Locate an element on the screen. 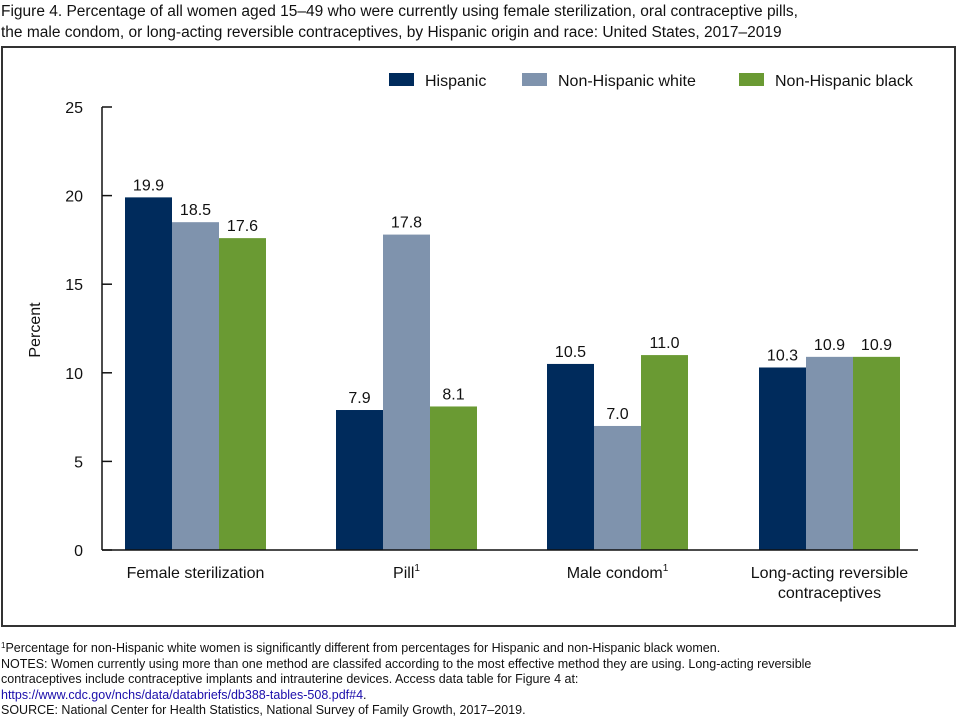 This screenshot has height=720, width=960. y-tick-label: 15 is located at coordinates (74, 285).